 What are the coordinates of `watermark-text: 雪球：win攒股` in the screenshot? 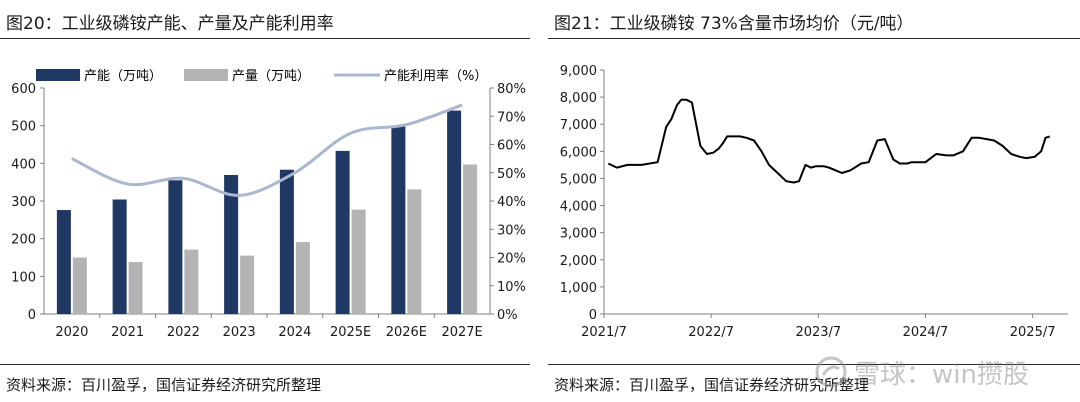 It's located at (941, 374).